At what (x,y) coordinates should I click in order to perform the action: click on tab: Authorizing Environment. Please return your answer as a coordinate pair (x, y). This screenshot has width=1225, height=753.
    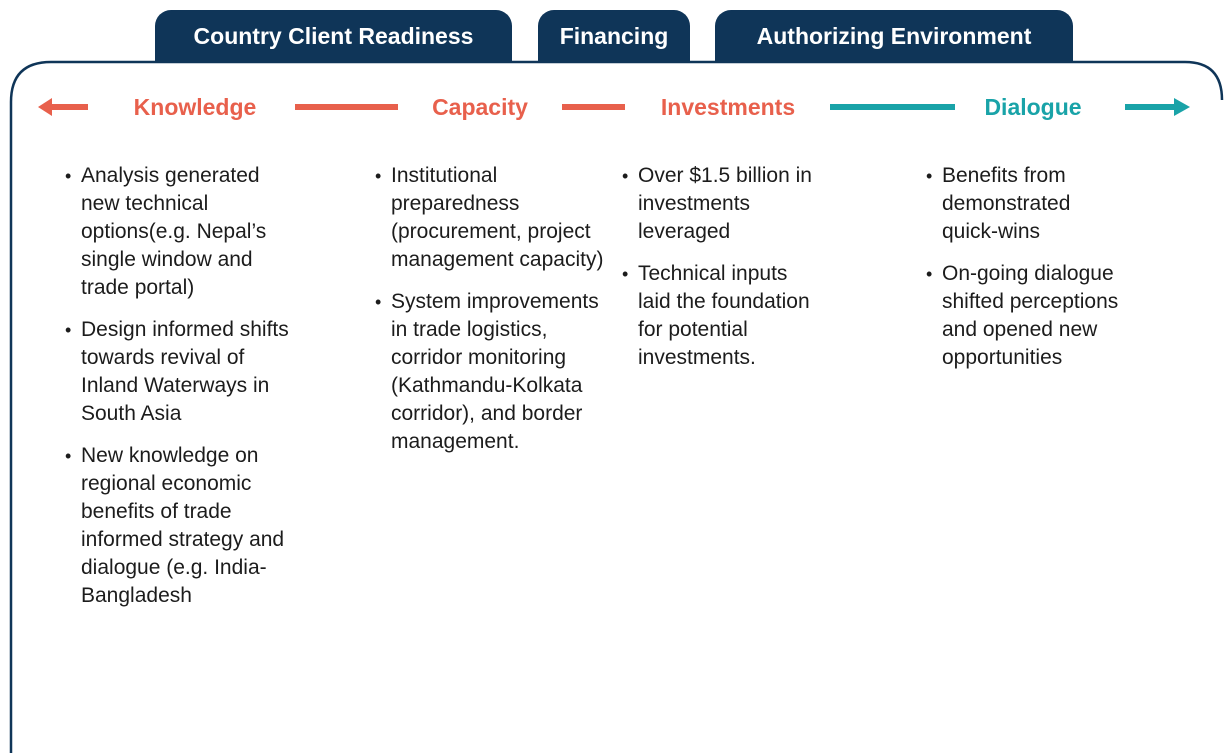
    Looking at the image, I should click on (894, 36).